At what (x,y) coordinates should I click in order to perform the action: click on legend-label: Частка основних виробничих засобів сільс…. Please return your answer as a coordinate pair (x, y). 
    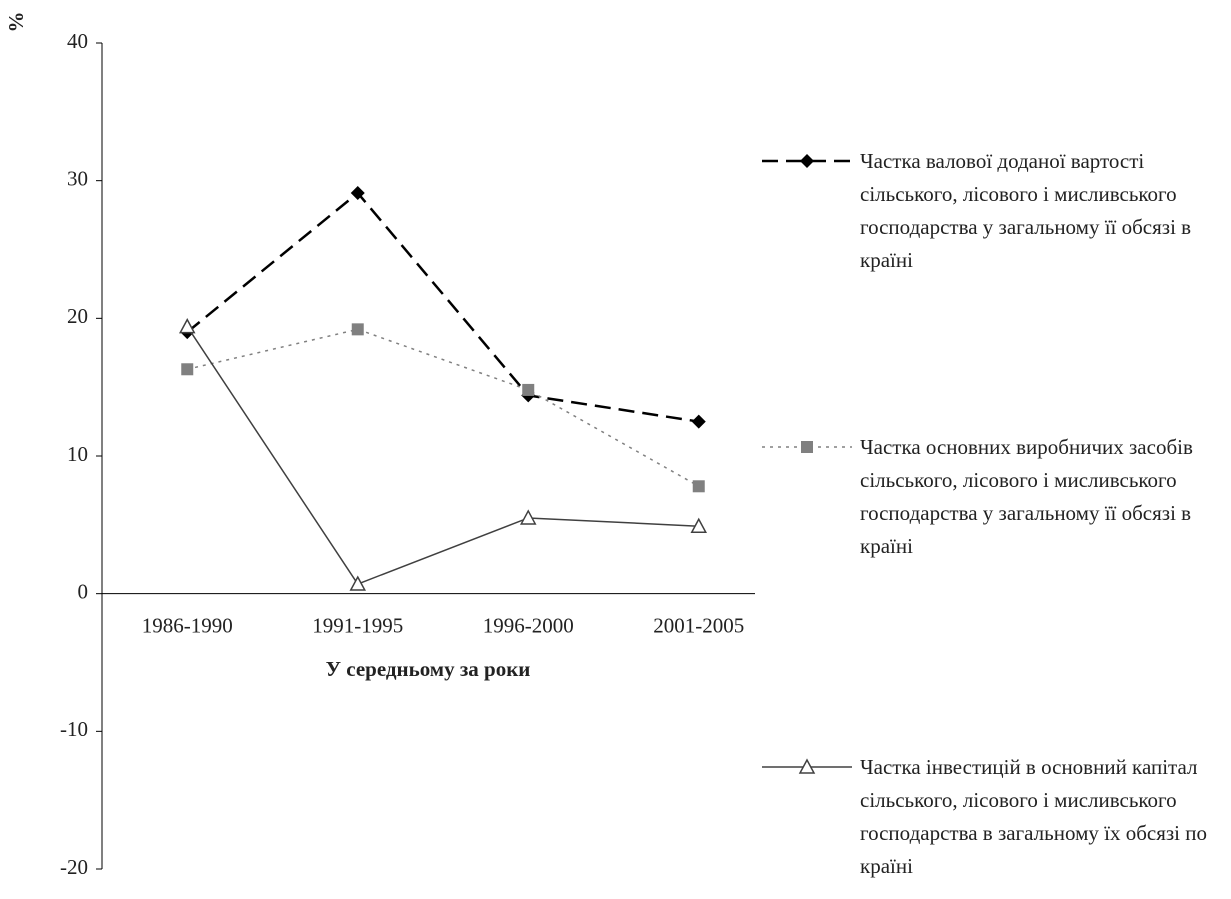
    Looking at the image, I should click on (1026, 496).